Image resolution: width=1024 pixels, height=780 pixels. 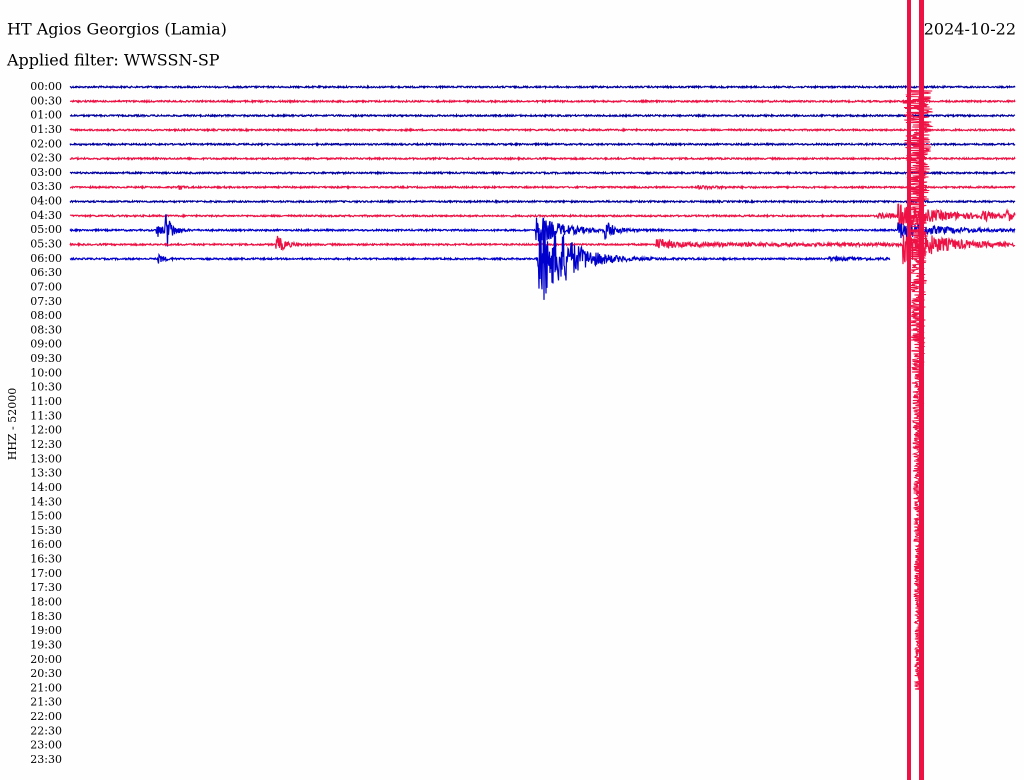 What do you see at coordinates (46, 329) in the screenshot?
I see `row-label: 08:30` at bounding box center [46, 329].